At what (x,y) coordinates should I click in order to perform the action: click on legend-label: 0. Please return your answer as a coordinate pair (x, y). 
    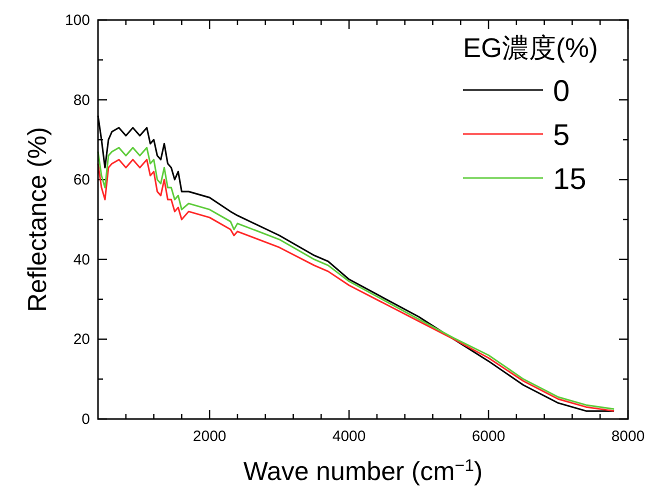
    Looking at the image, I should click on (561, 91).